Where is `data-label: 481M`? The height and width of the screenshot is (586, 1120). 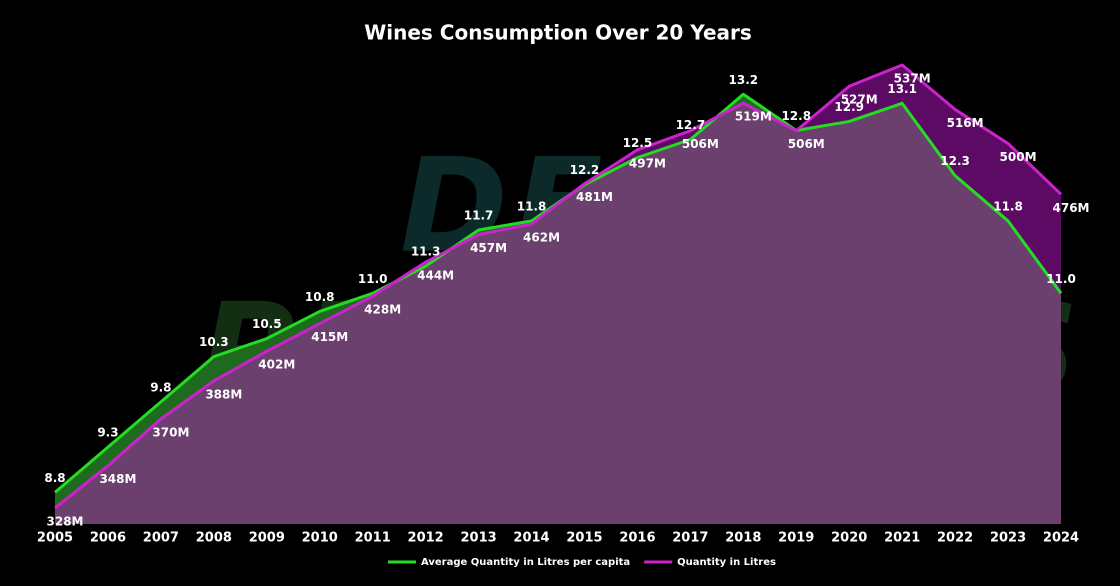 data-label: 481M is located at coordinates (594, 197).